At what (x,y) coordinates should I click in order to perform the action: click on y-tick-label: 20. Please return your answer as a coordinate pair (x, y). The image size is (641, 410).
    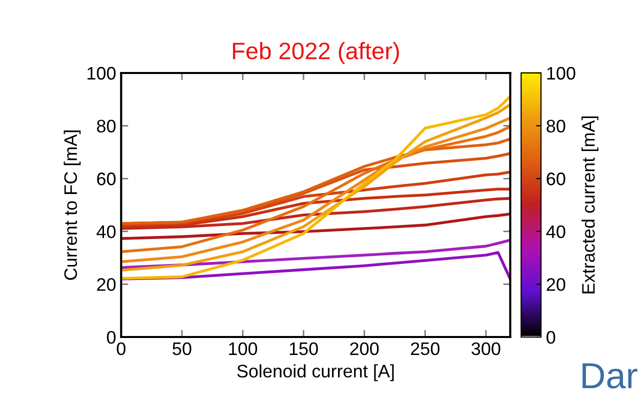
    Looking at the image, I should click on (106, 284).